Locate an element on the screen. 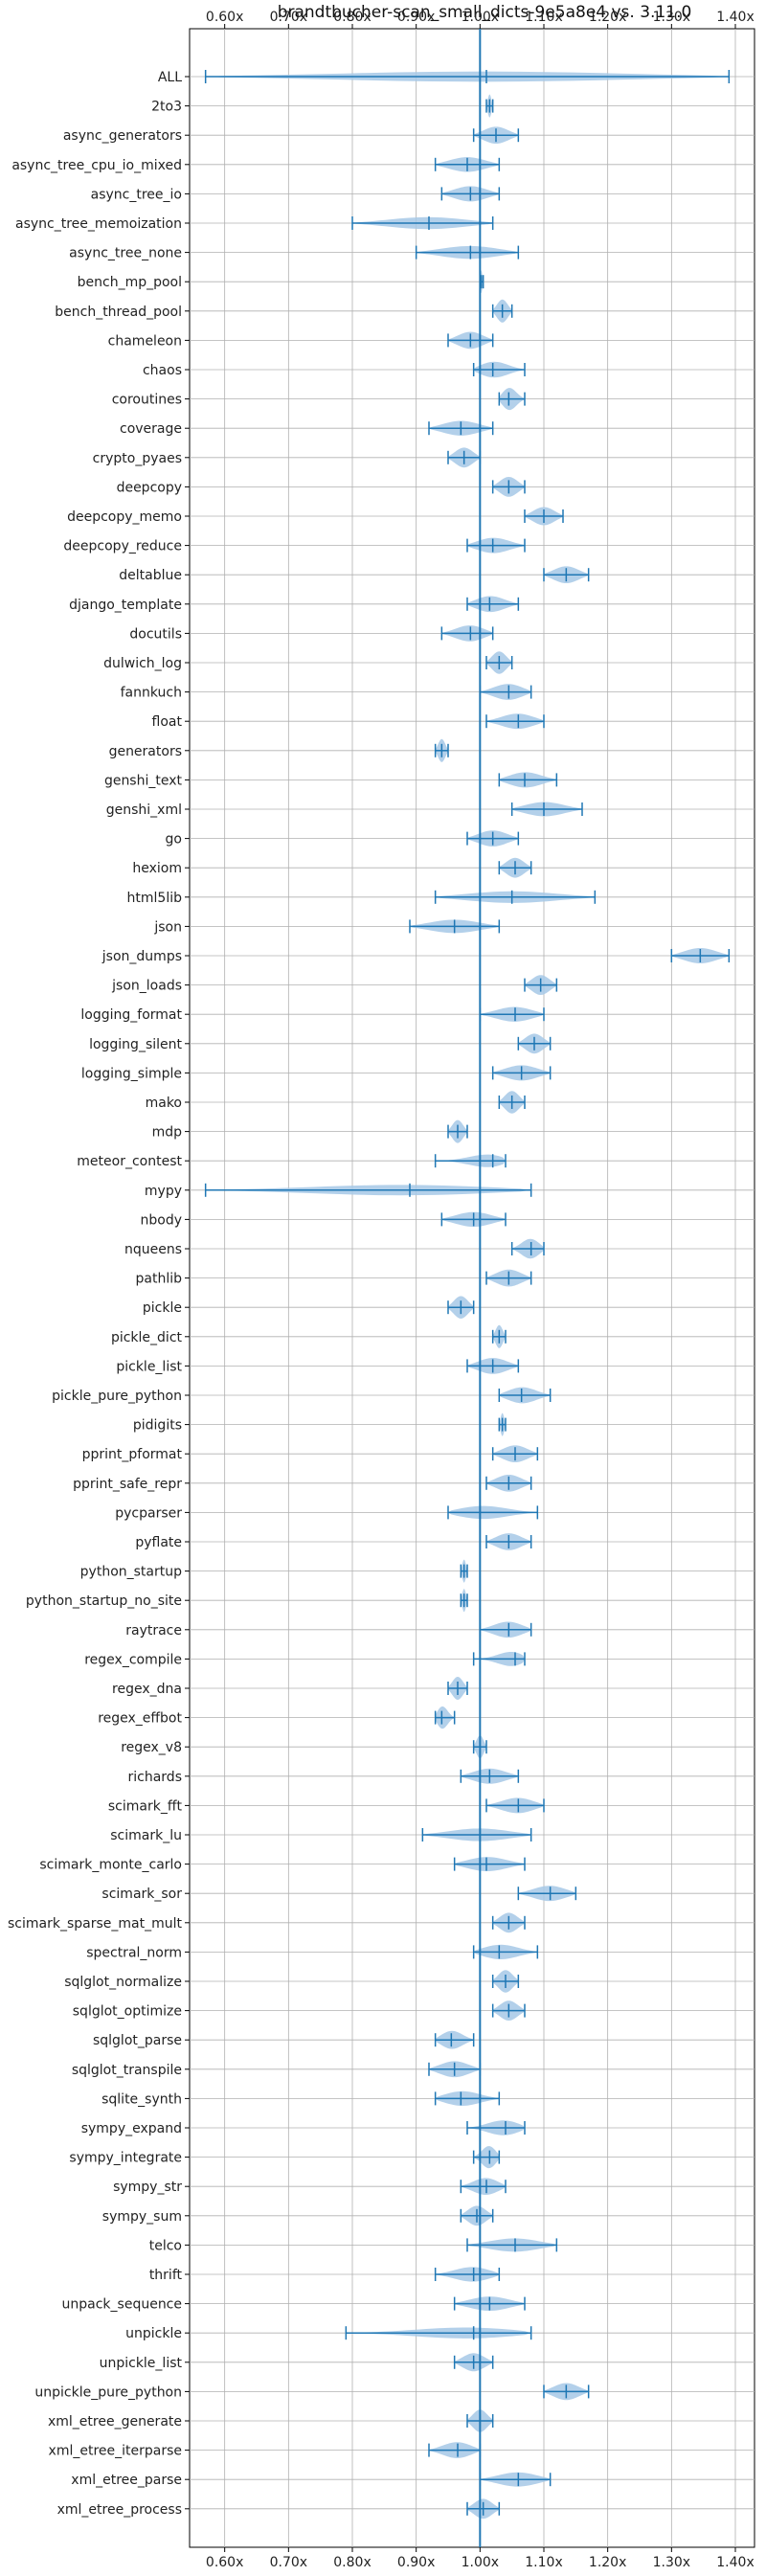  x-tick-label-top: 1.30x is located at coordinates (672, 17).